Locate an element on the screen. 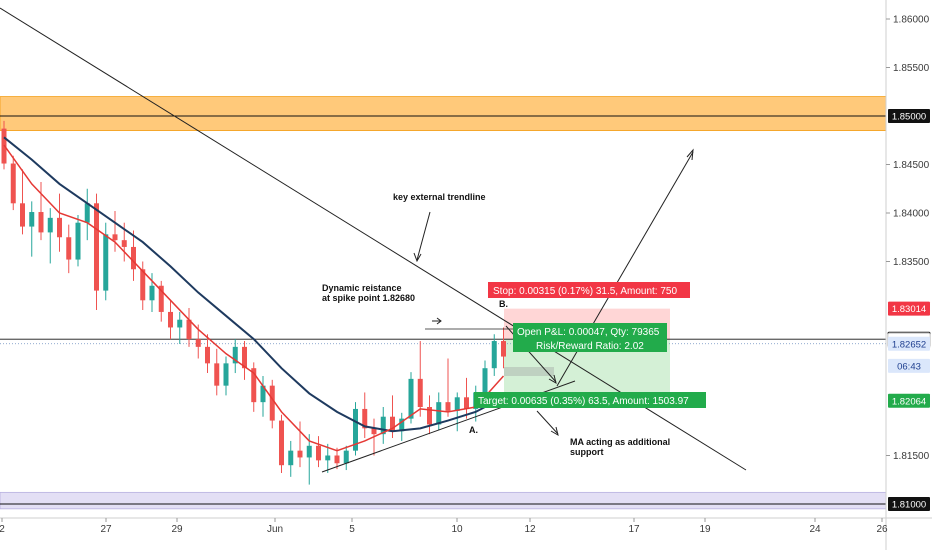 The image size is (932, 550). price-tag-label: 06:43 is located at coordinates (909, 366).